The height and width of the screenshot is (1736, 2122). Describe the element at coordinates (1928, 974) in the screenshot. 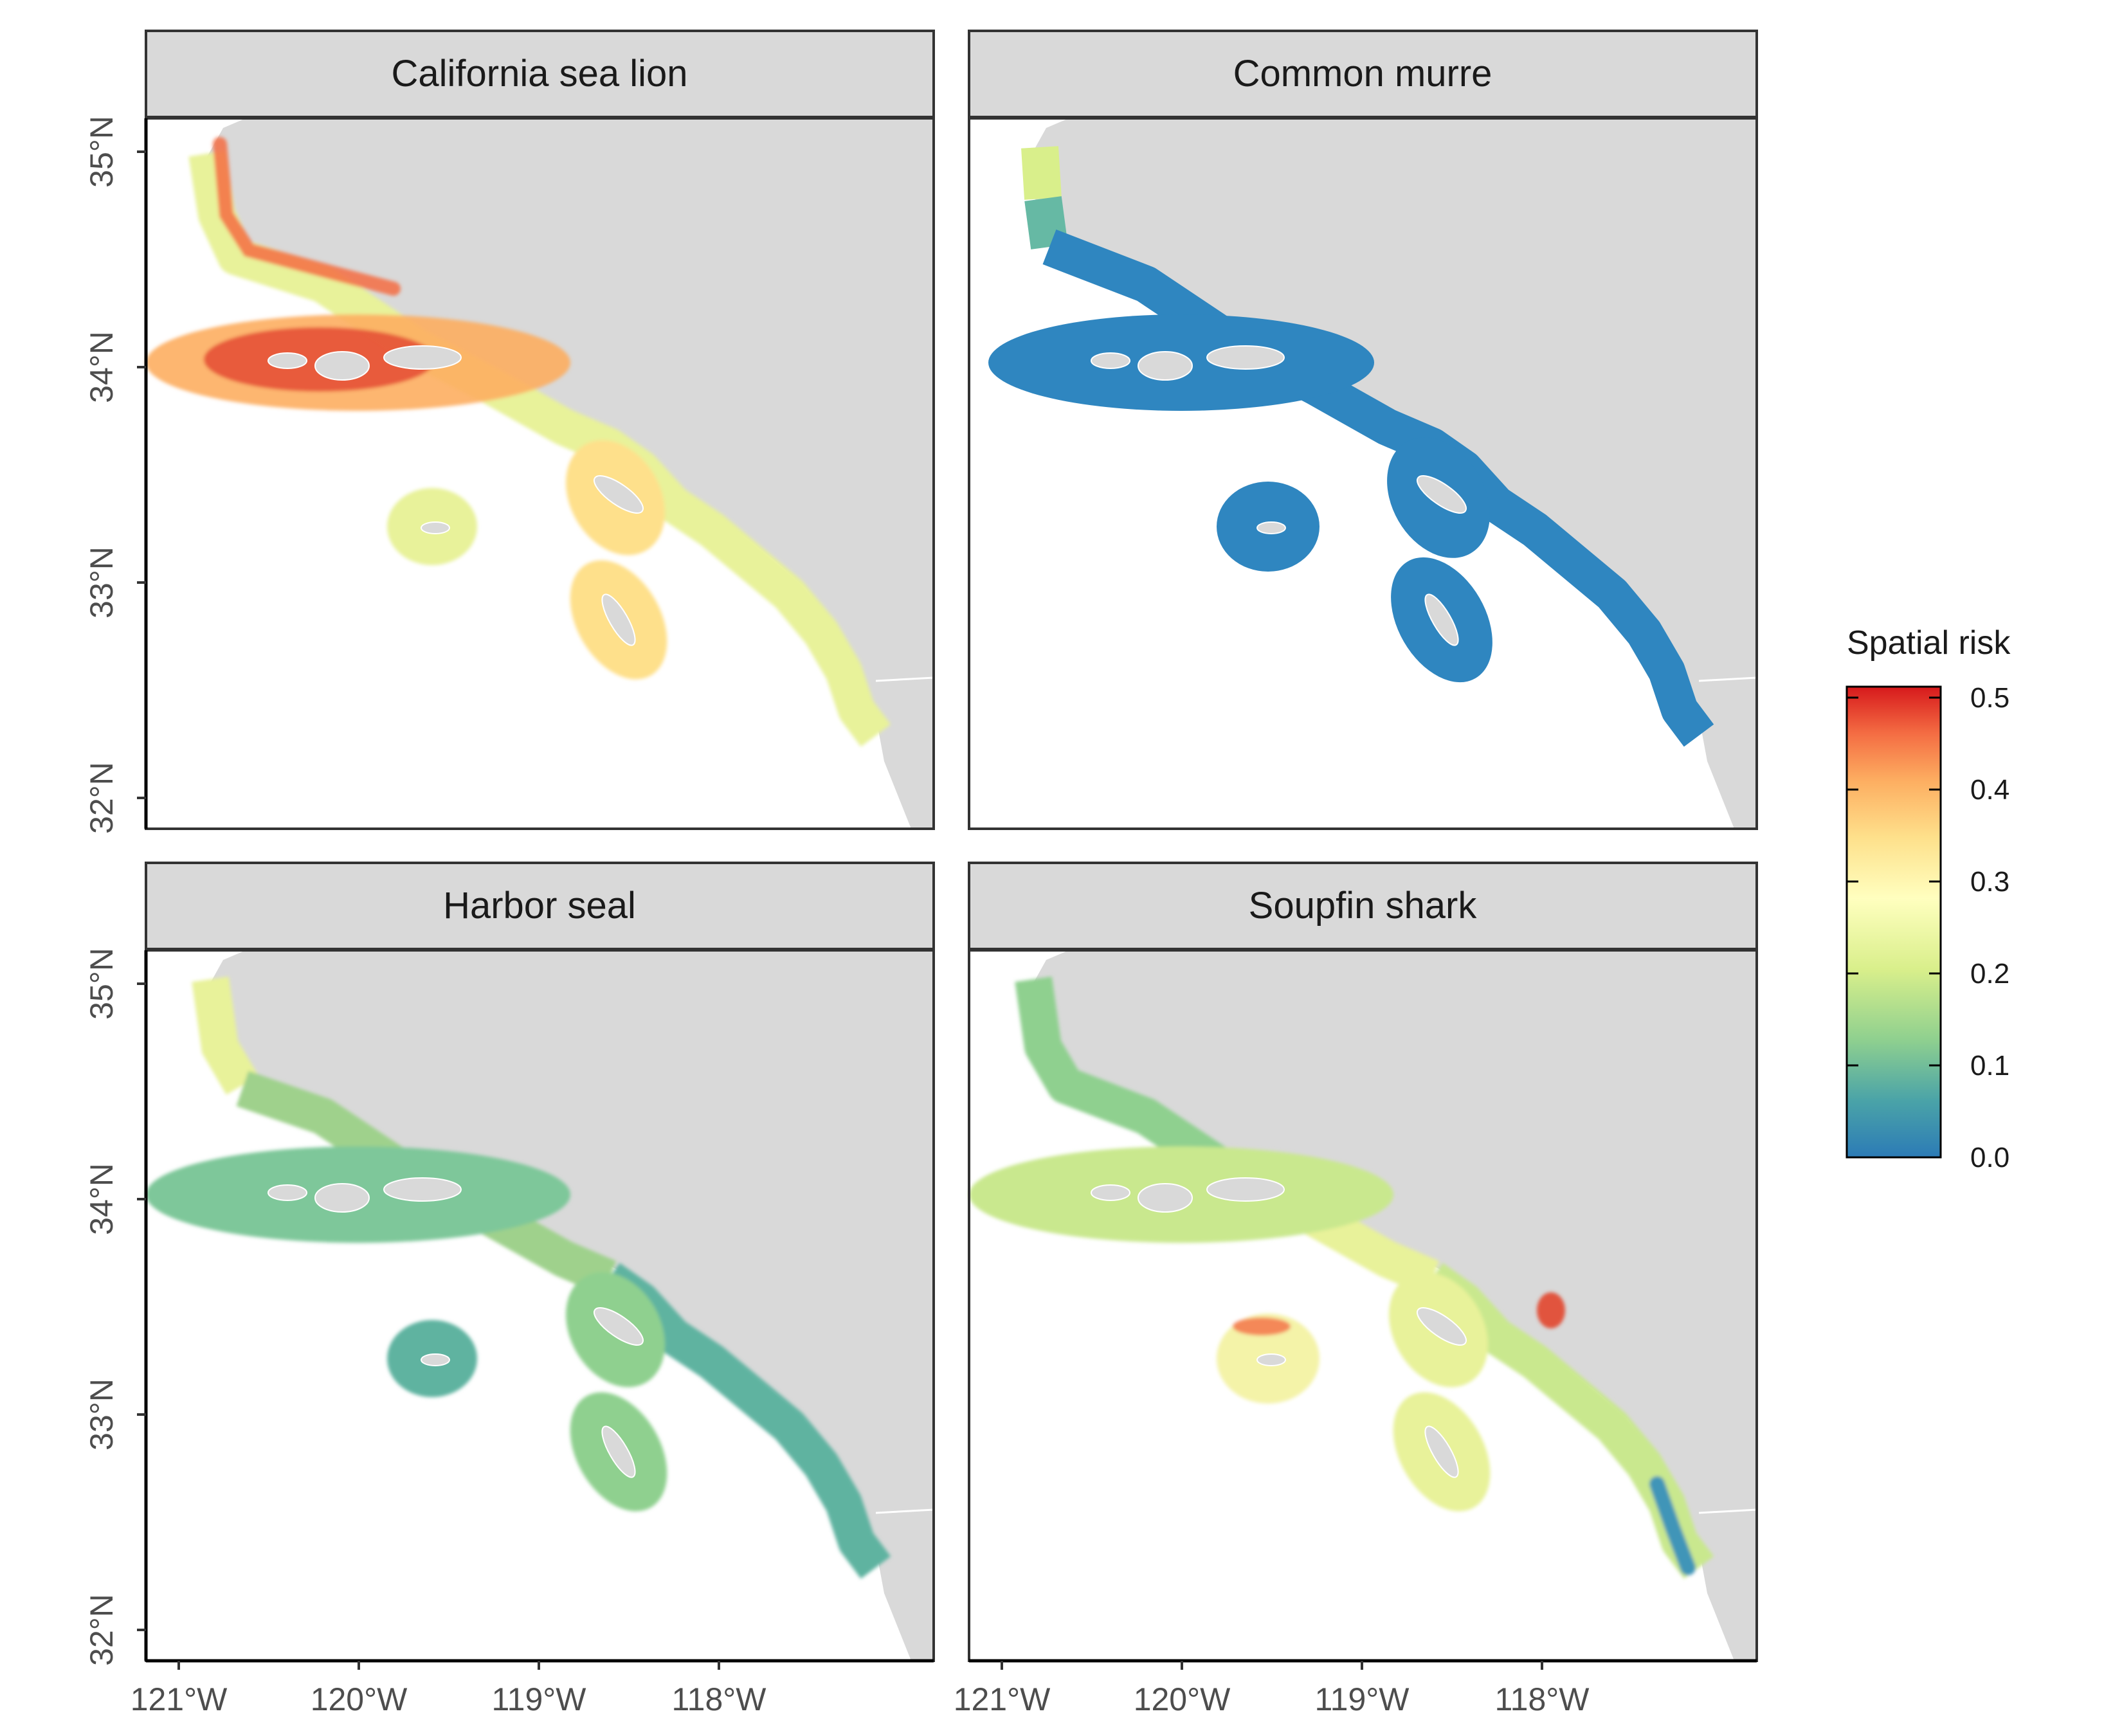

I see `legend-tick-02: 0.2` at that location.